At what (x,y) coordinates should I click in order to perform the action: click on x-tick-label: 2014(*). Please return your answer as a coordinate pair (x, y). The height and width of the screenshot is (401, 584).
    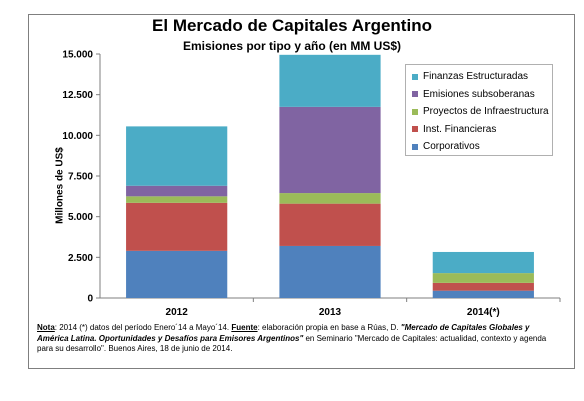
    Looking at the image, I should click on (483, 312).